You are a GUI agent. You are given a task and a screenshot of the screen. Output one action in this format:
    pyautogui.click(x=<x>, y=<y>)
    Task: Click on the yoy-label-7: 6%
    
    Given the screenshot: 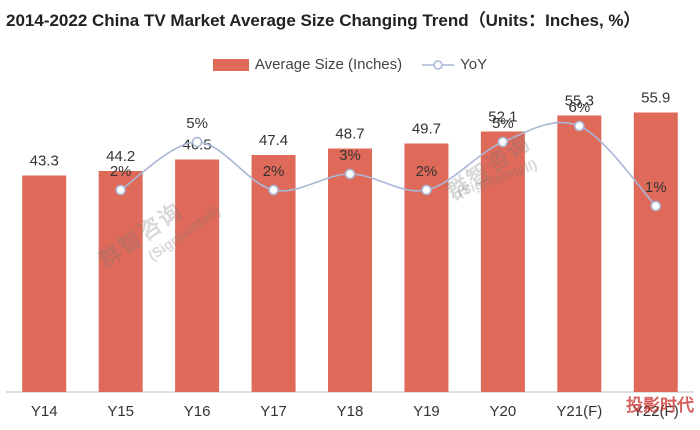 What is the action you would take?
    pyautogui.click(x=579, y=107)
    